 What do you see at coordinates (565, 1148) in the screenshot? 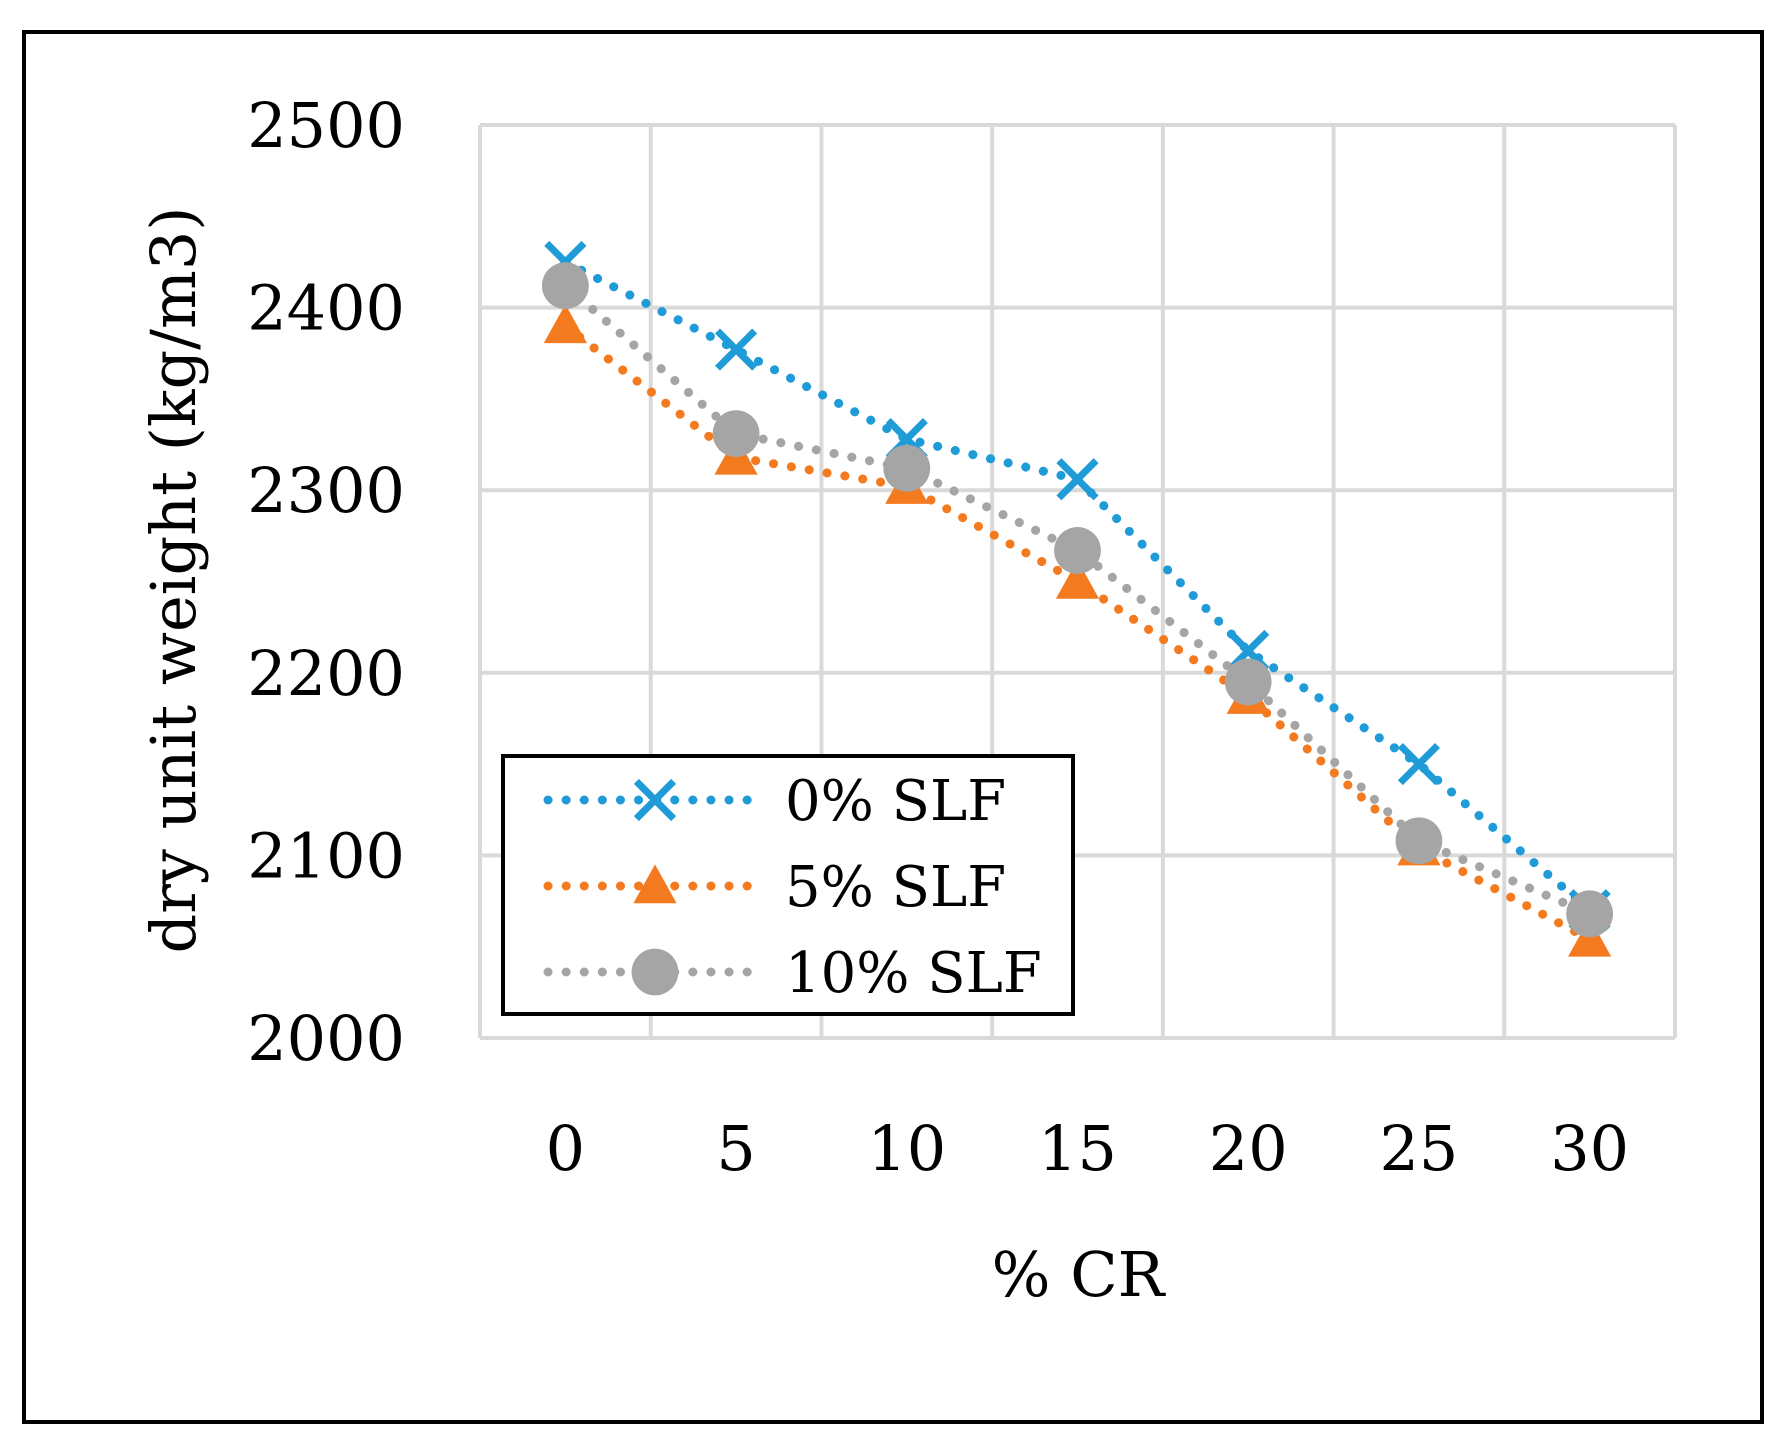
I see `x-tick-label: 0` at bounding box center [565, 1148].